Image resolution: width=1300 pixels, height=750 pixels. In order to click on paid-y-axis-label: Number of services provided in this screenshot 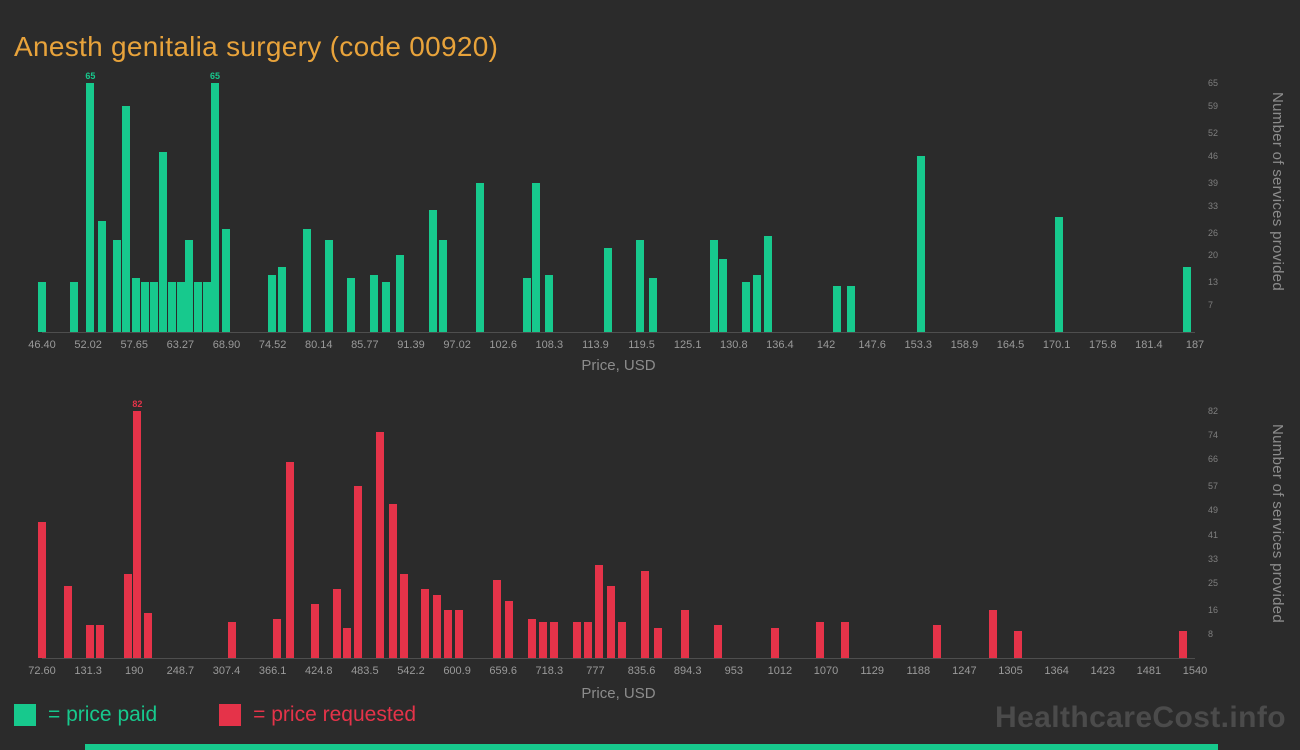, I will do `click(1277, 192)`.